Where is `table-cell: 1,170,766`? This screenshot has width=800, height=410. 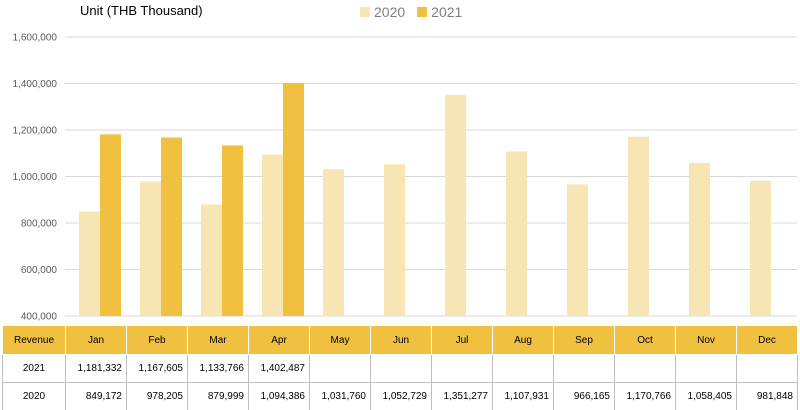 table-cell: 1,170,766 is located at coordinates (645, 396).